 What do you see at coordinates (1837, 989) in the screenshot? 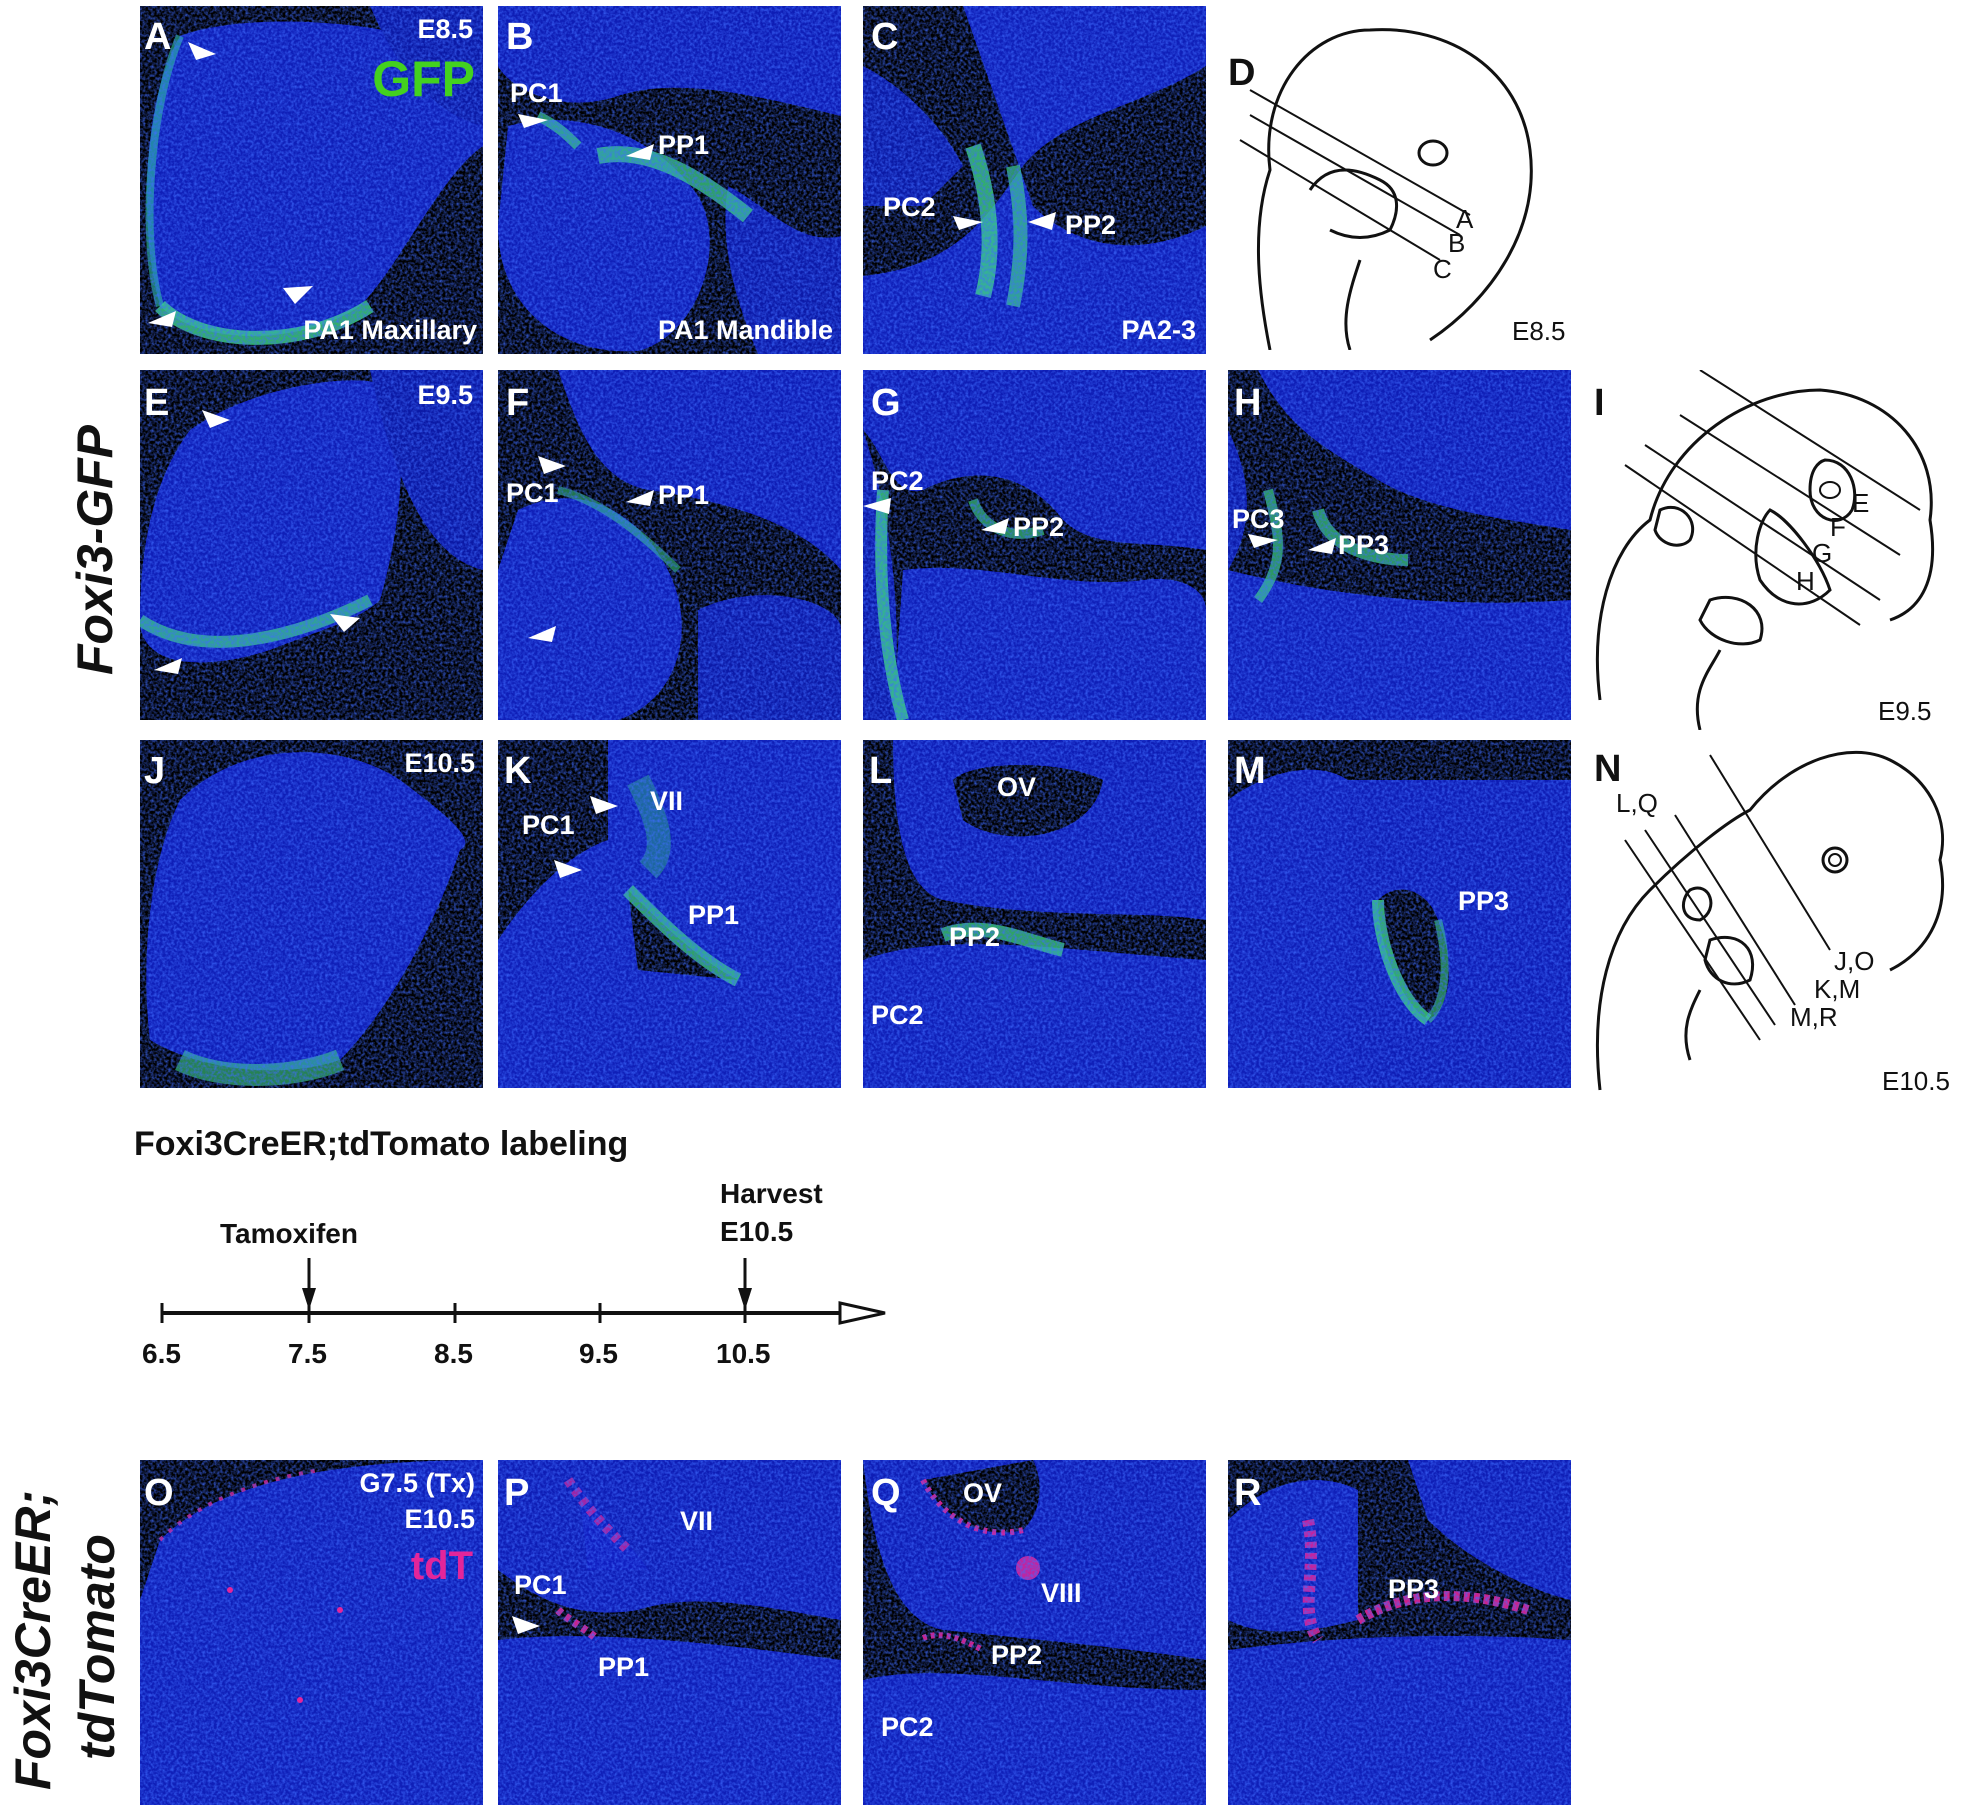
I see `section-line-label: K,M` at bounding box center [1837, 989].